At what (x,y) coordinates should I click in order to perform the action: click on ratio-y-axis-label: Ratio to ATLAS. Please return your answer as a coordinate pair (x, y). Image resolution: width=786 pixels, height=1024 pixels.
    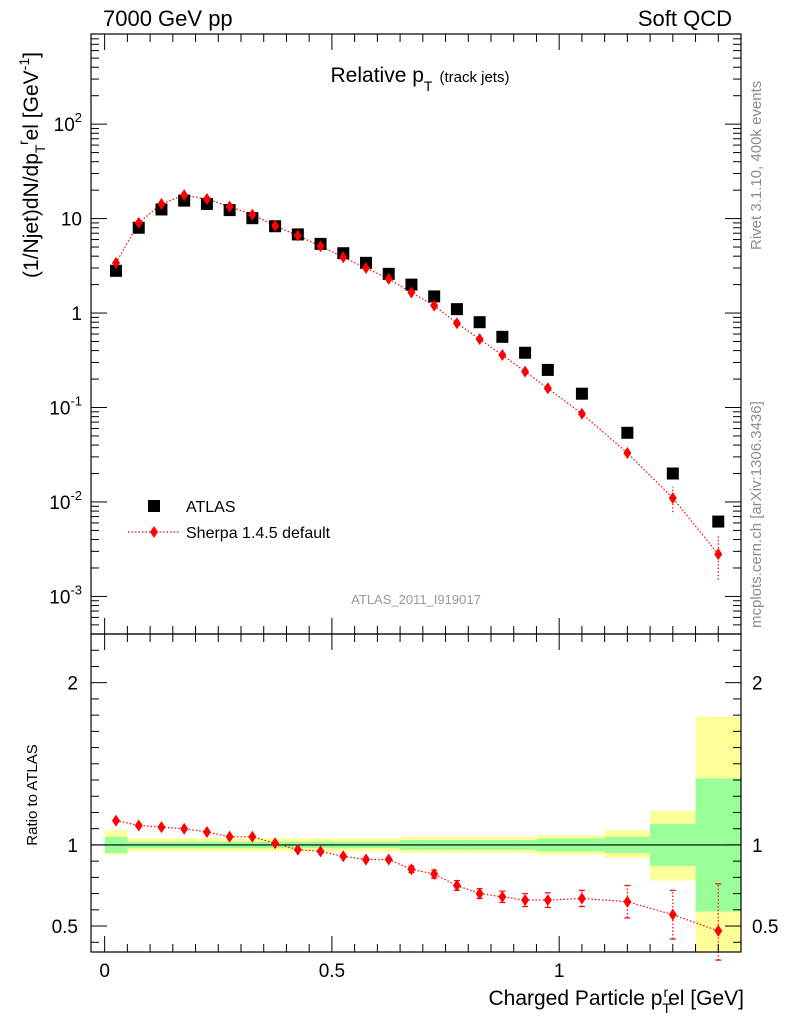
    Looking at the image, I should click on (32, 794).